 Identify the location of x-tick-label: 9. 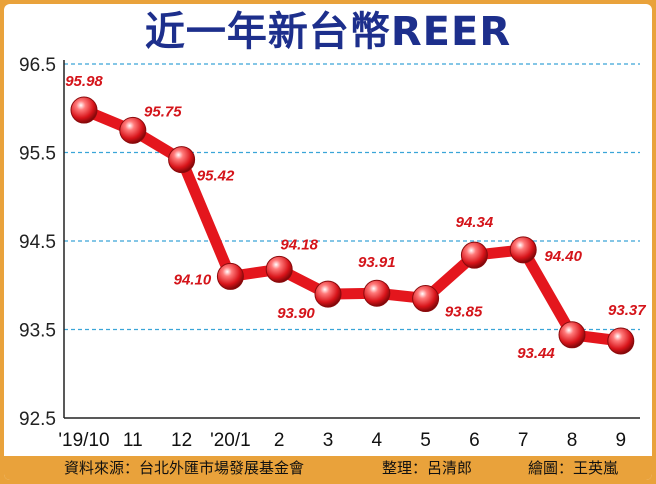
(621, 440).